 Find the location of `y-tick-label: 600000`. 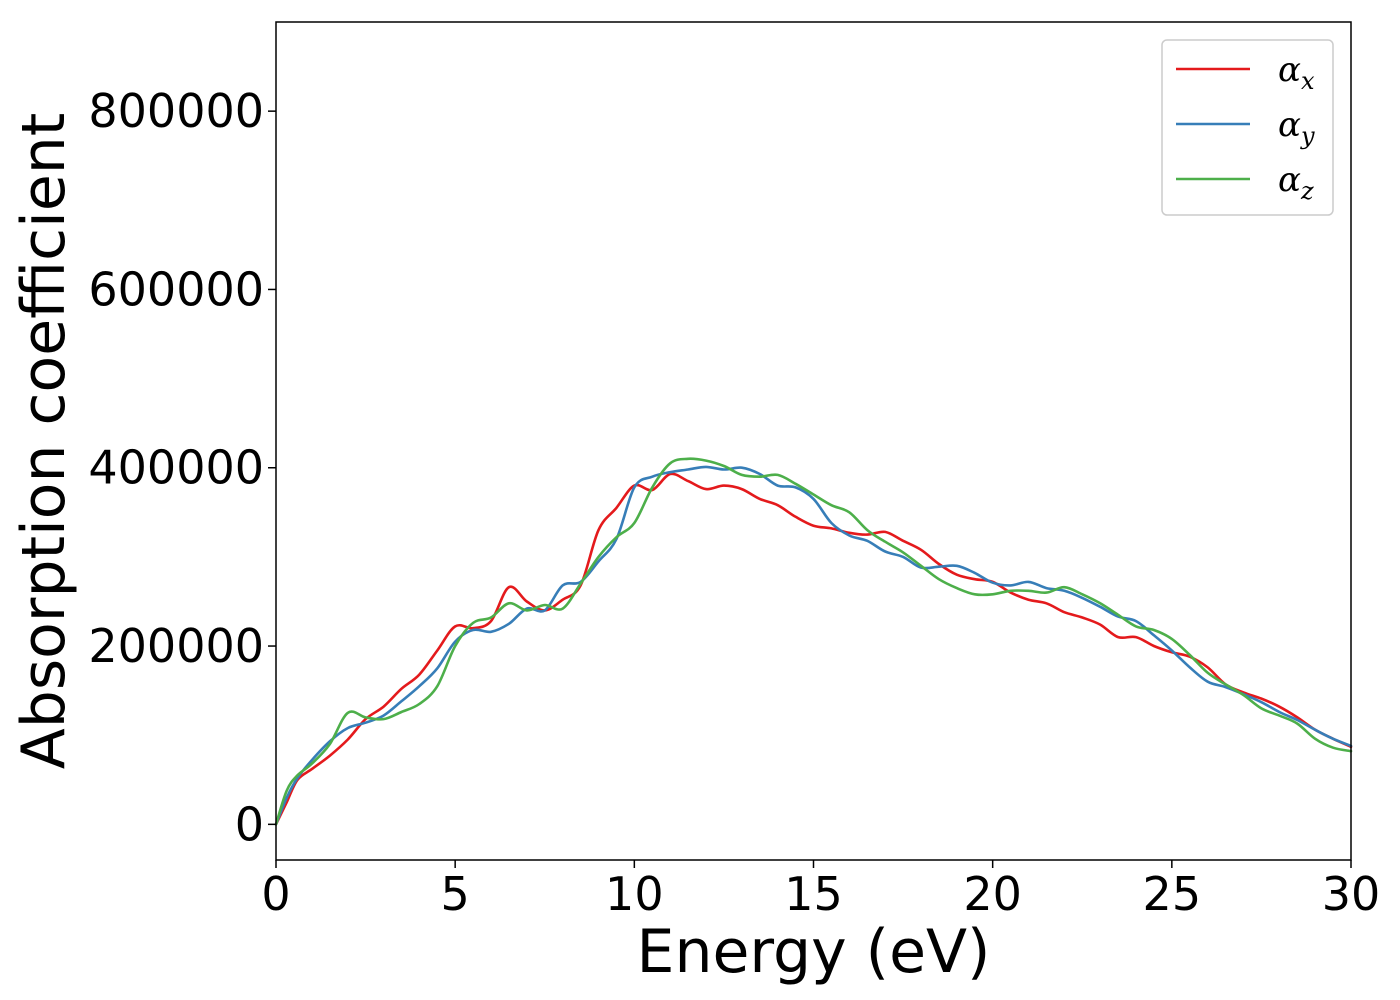

y-tick-label: 600000 is located at coordinates (176, 289).